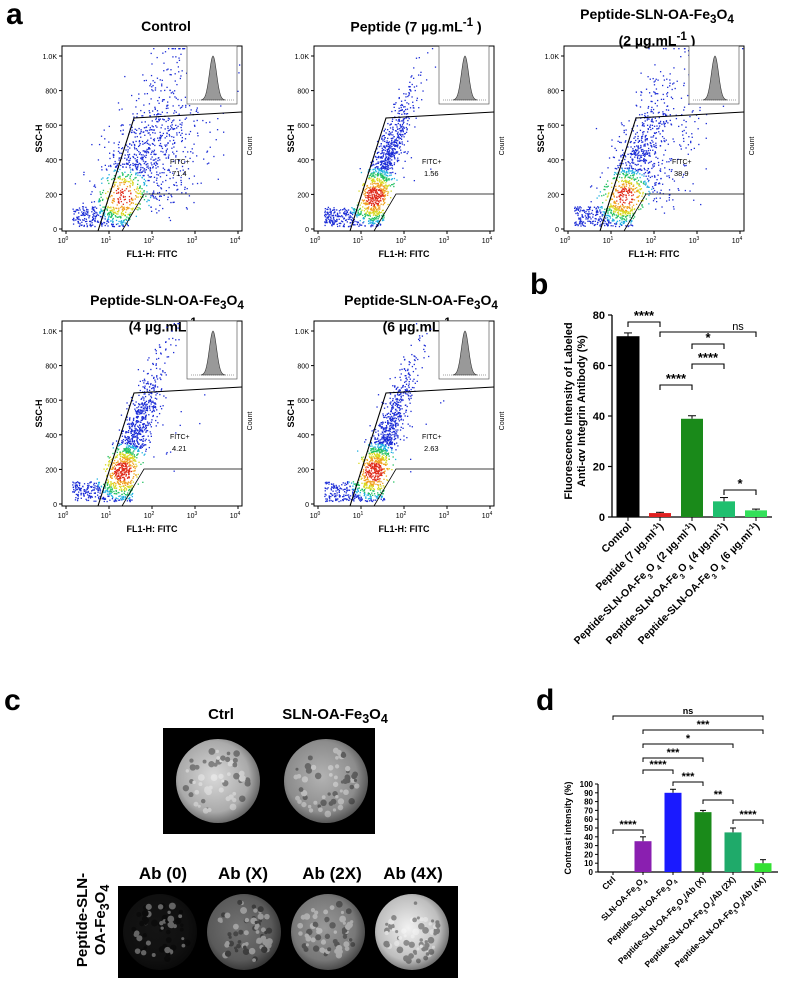 The height and width of the screenshot is (995, 790). What do you see at coordinates (250, 146) in the screenshot?
I see `flow-count-label-0: Count` at bounding box center [250, 146].